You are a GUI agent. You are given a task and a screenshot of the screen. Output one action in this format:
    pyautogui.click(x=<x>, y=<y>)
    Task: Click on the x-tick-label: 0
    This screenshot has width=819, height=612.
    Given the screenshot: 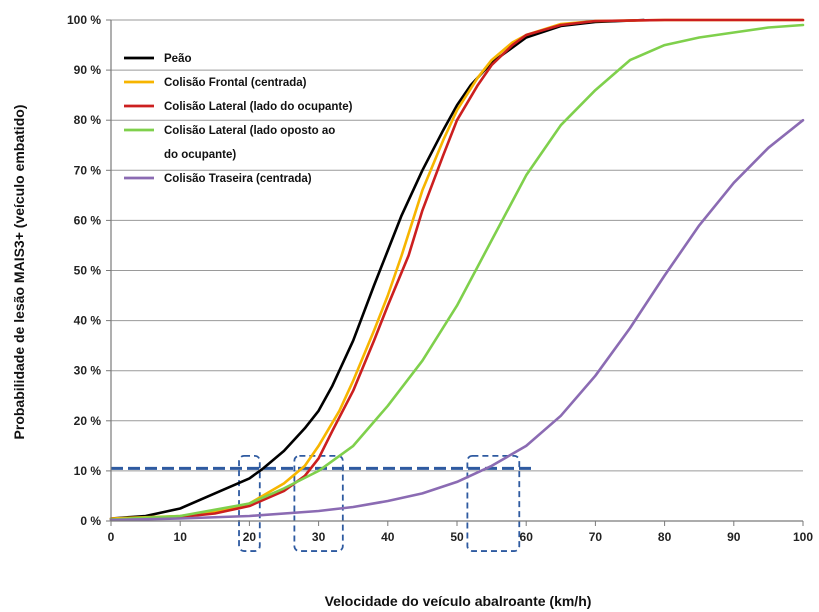 What is the action you would take?
    pyautogui.click(x=111, y=537)
    